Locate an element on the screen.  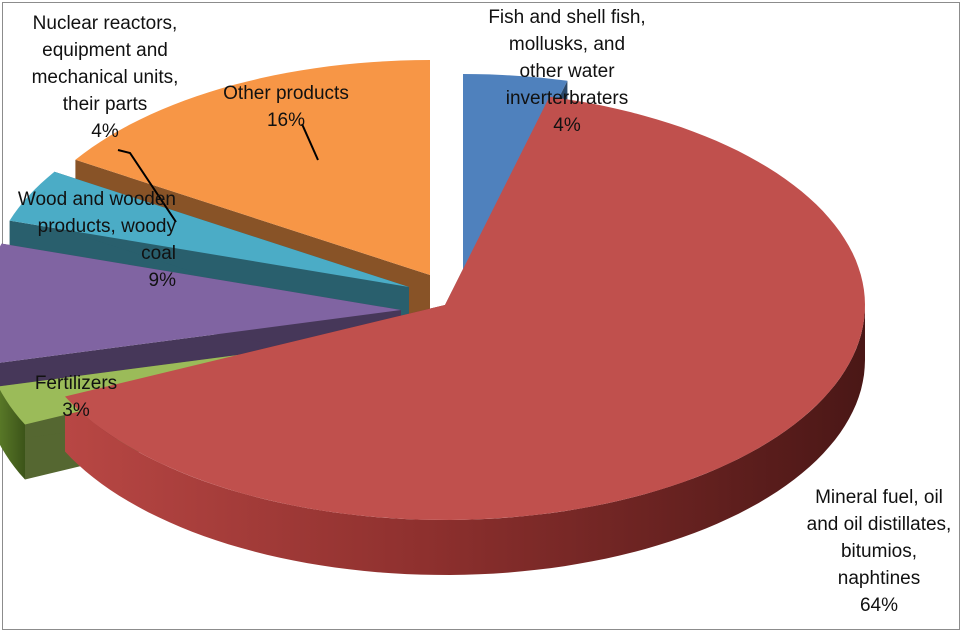
slice-label-other: Other products 16% is located at coordinates (286, 107).